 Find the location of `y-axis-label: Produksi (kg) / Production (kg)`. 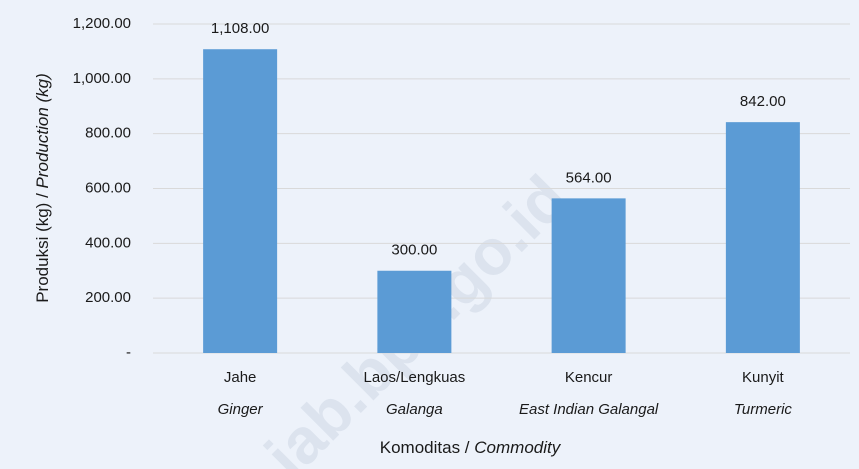

y-axis-label: Produksi (kg) / Production (kg) is located at coordinates (42, 188).